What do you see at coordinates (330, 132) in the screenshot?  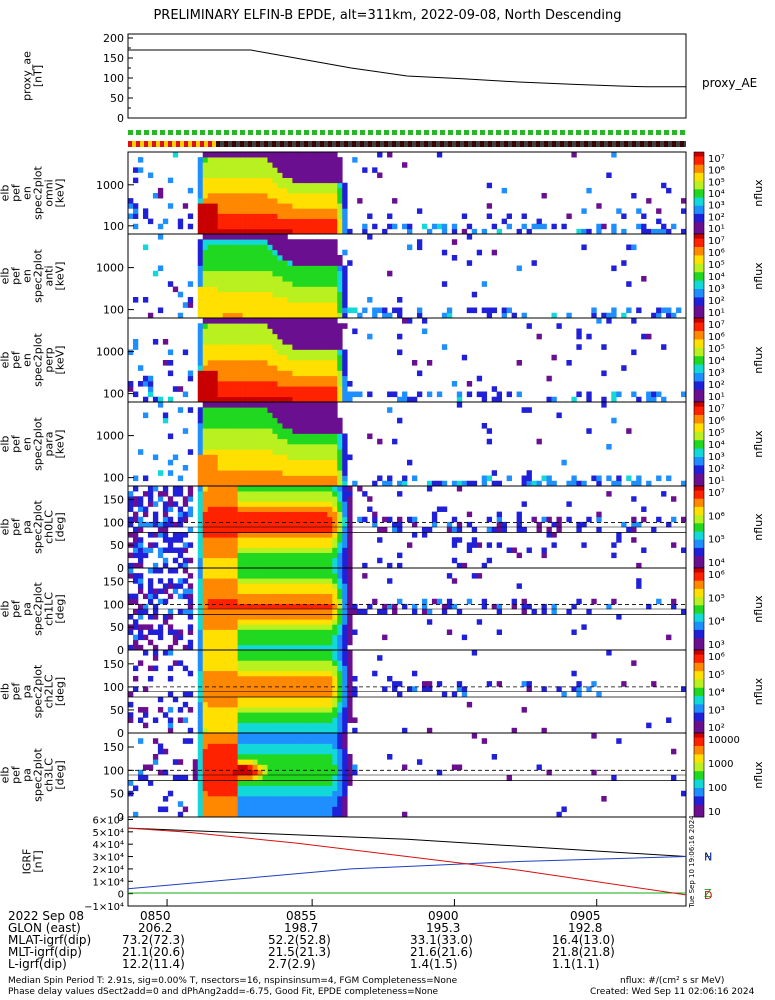 I see `quality-bar-green-segment` at bounding box center [330, 132].